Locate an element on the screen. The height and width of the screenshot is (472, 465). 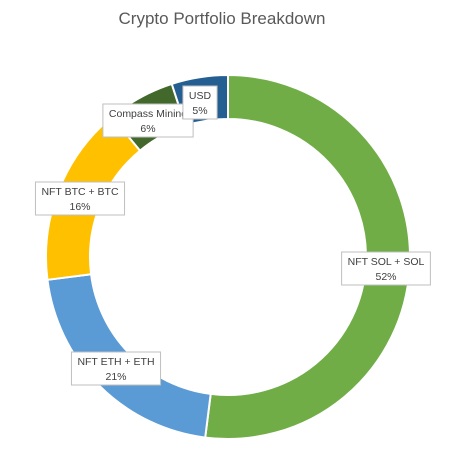
data-label-nft-sol-sol: NFT SOL + SOL 52% is located at coordinates (386, 268).